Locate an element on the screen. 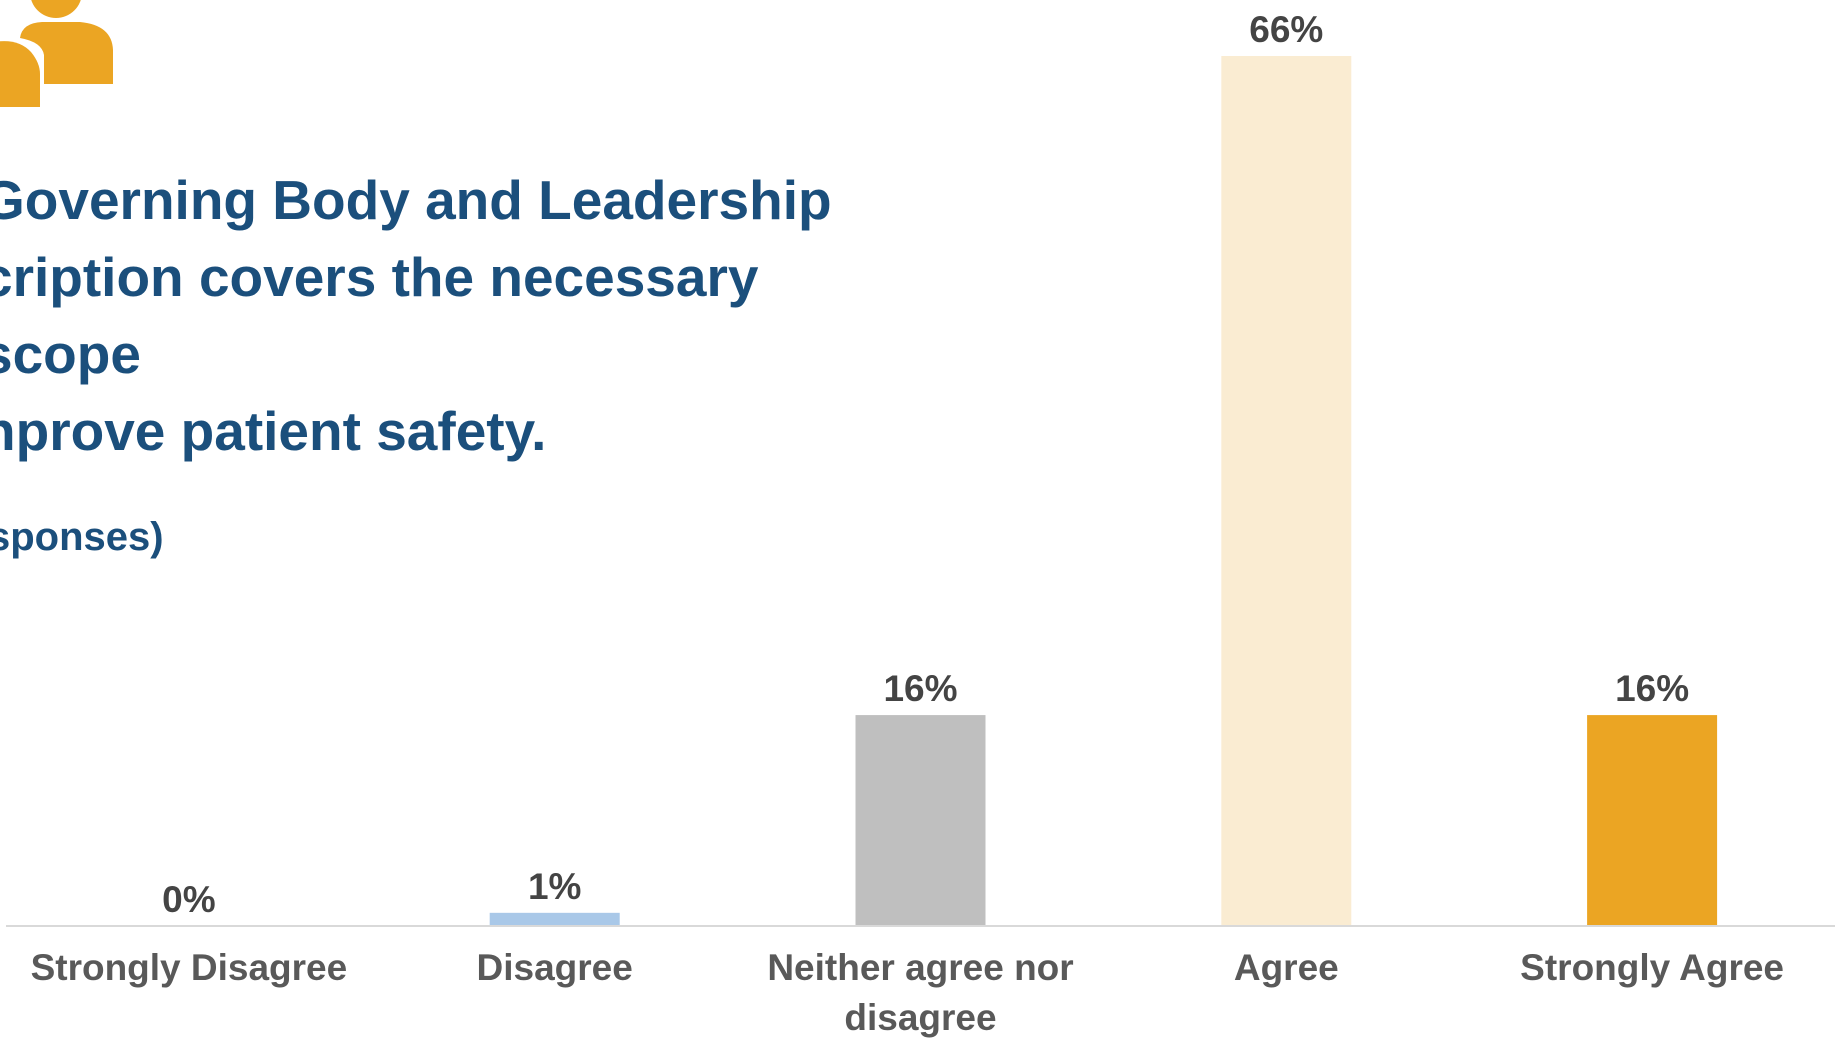  value-label-2: 16% is located at coordinates (920, 688).